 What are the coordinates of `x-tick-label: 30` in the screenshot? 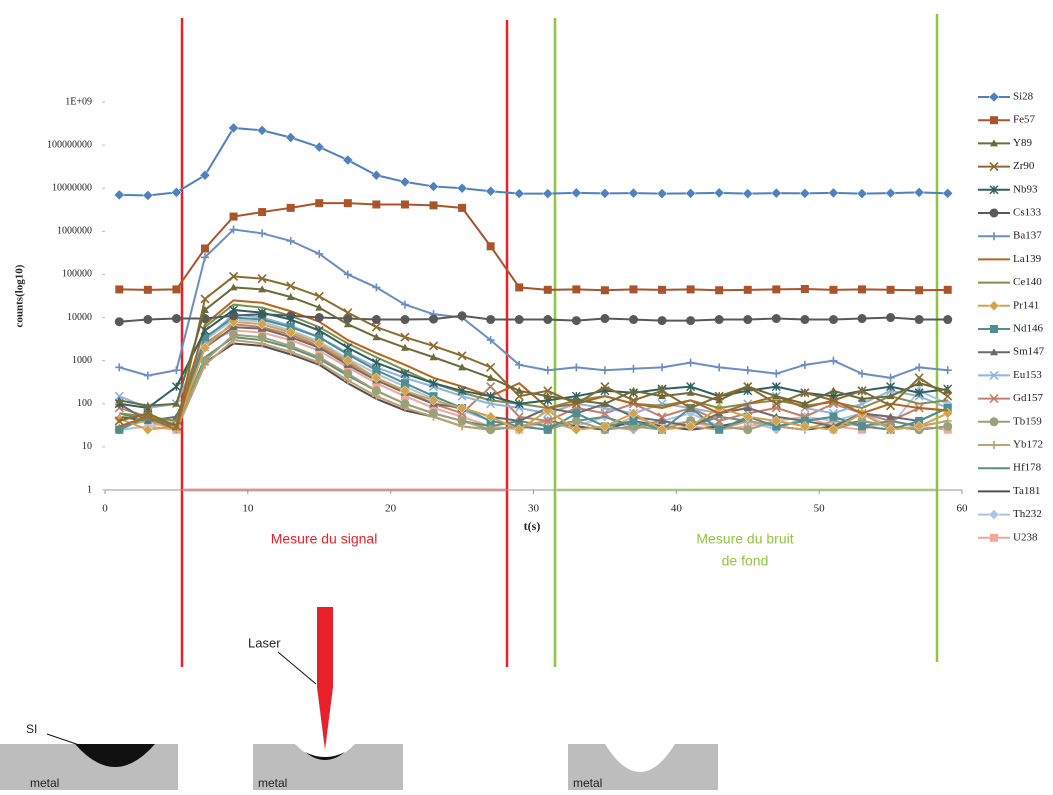 It's located at (534, 509).